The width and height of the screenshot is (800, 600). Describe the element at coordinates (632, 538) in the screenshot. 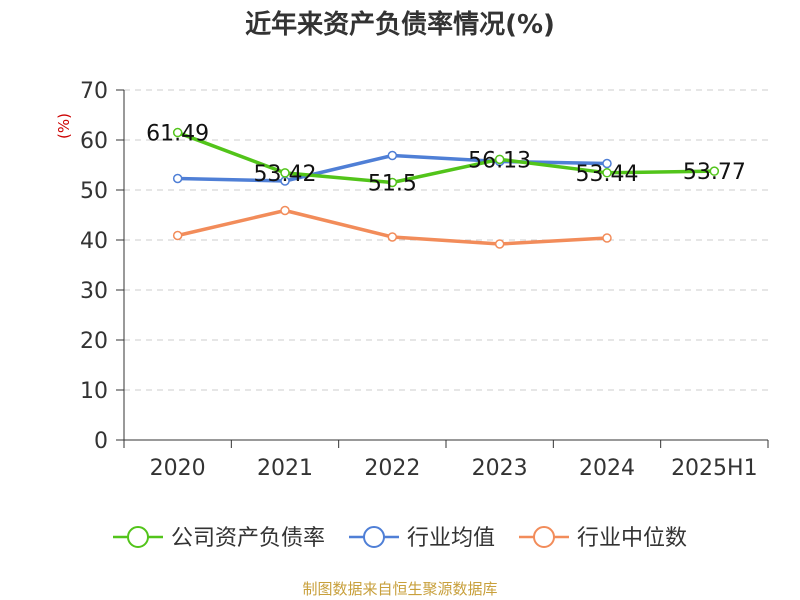

I see `legend-label-2: 行业中位数` at that location.